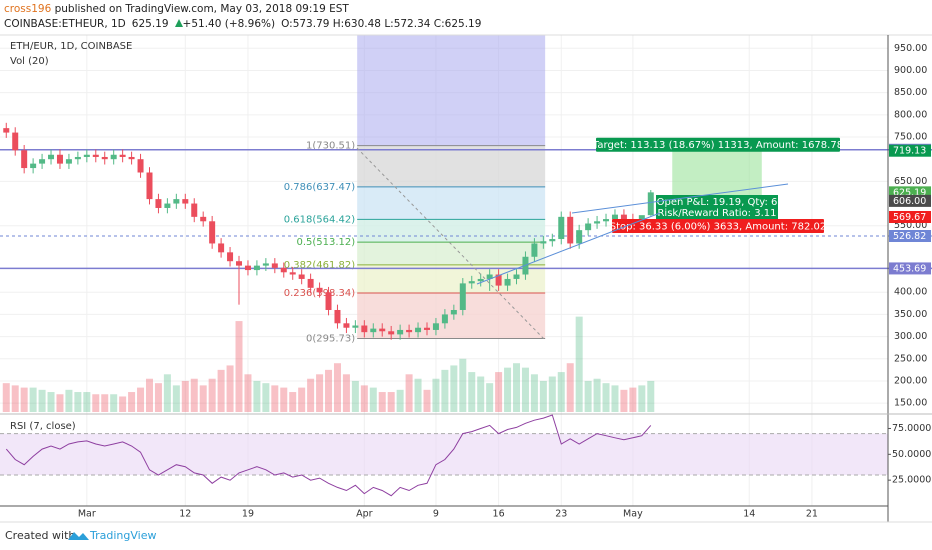 This screenshot has width=932, height=550. Describe the element at coordinates (122, 535) in the screenshot. I see `footer-brand: TradingView` at that location.